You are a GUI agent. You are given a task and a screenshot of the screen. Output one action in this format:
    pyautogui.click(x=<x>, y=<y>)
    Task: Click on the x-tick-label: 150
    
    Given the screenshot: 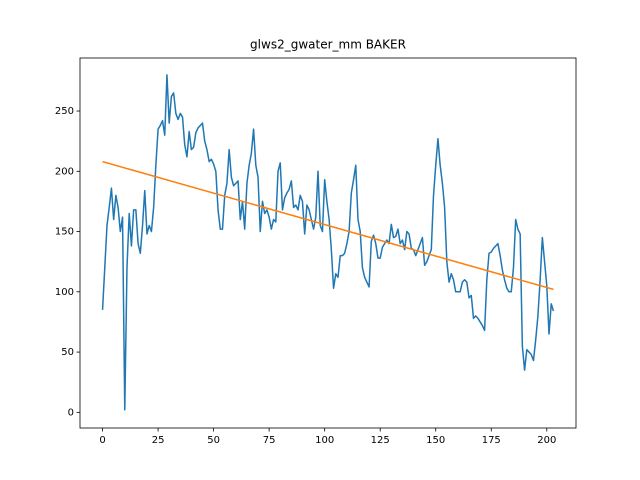 What is the action you would take?
    pyautogui.click(x=435, y=440)
    